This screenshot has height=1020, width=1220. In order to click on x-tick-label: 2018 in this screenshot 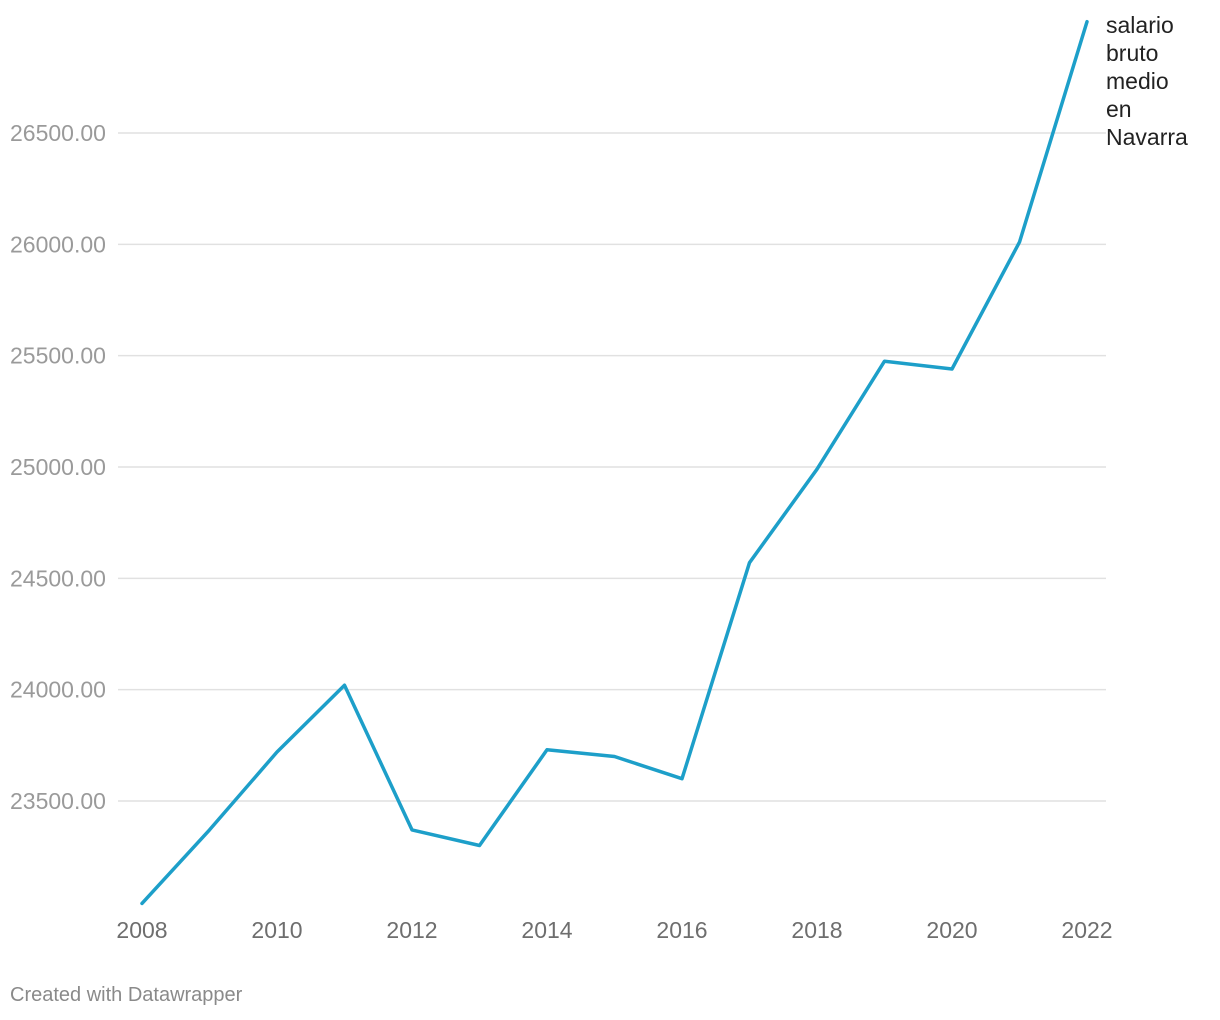, I will do `click(816, 930)`.